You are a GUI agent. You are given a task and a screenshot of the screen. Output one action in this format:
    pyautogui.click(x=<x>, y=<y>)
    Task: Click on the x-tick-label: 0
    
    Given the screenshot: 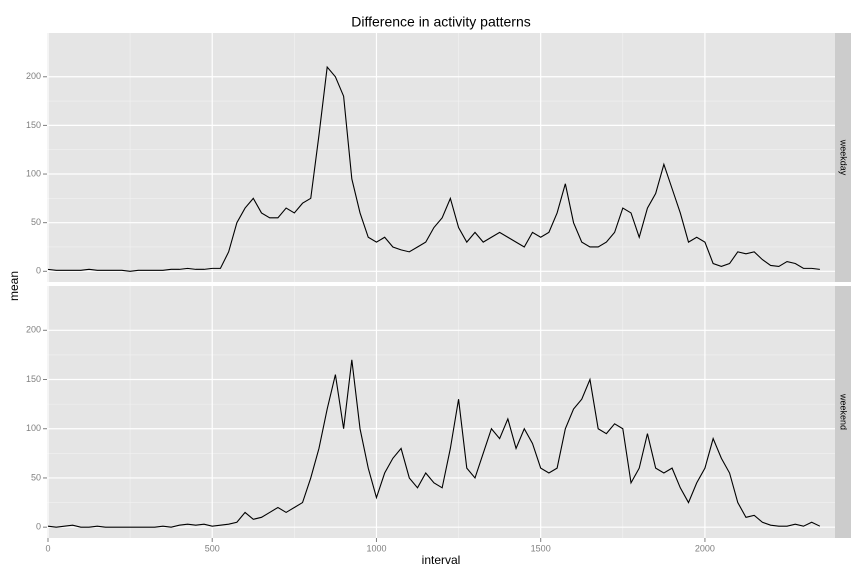 What is the action you would take?
    pyautogui.click(x=47, y=548)
    